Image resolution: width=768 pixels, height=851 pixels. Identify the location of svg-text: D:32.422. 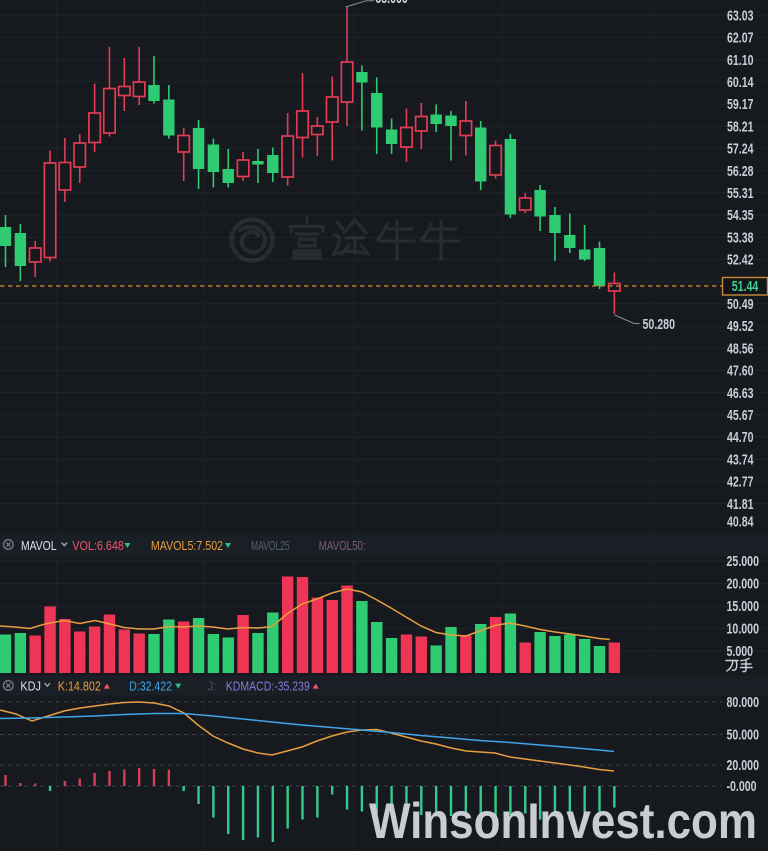
(150, 686).